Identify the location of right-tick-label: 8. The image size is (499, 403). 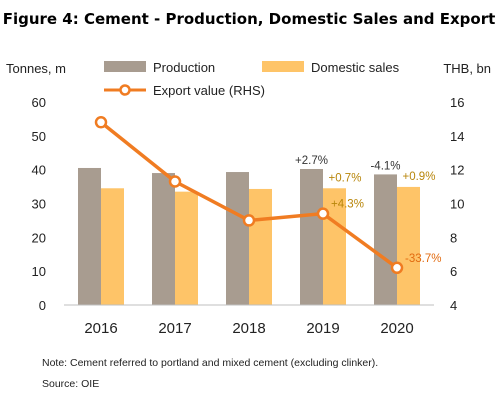
(453, 237).